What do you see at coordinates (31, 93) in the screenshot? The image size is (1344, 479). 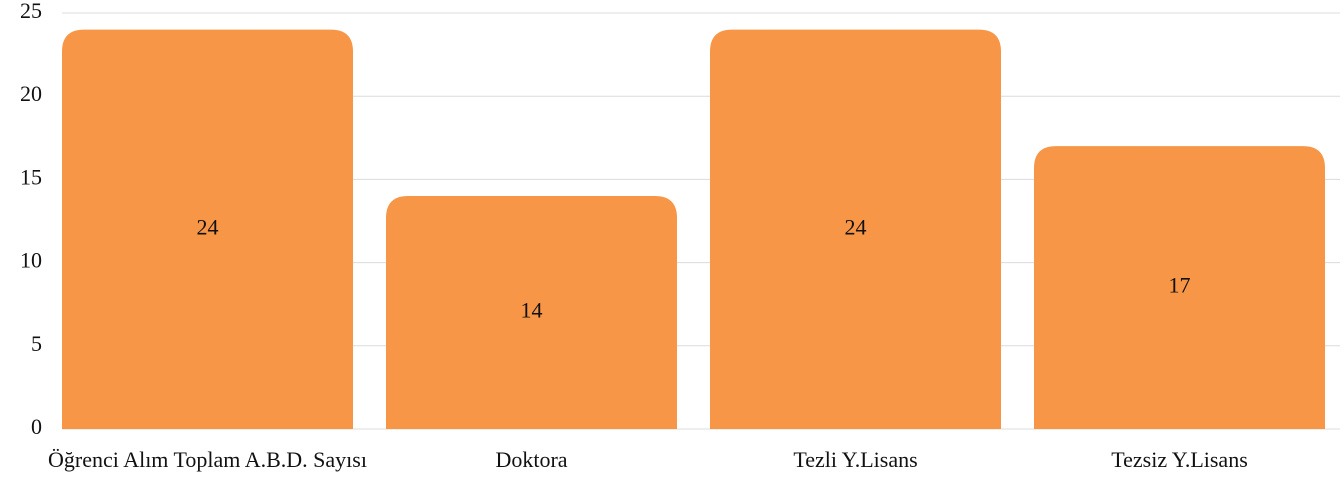 I see `y-tick-label: 20` at bounding box center [31, 93].